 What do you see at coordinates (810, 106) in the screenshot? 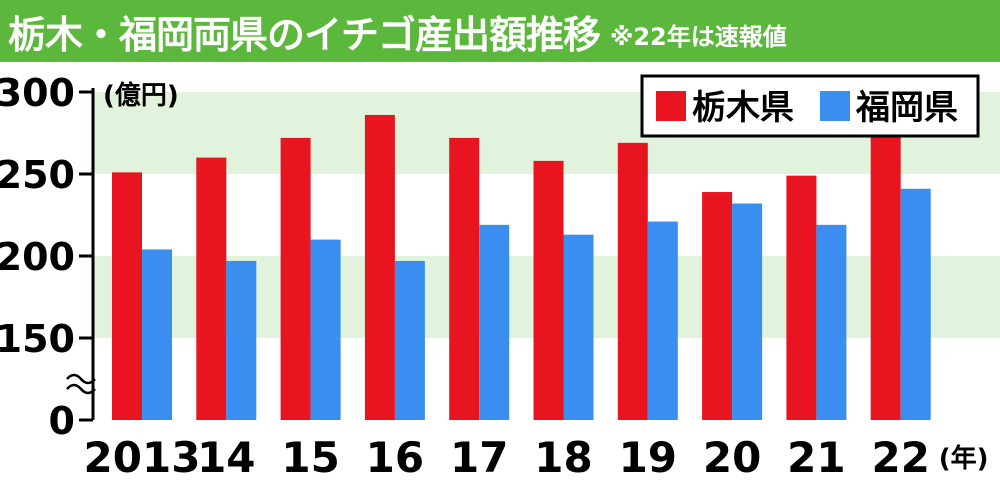
I see `legend-box` at bounding box center [810, 106].